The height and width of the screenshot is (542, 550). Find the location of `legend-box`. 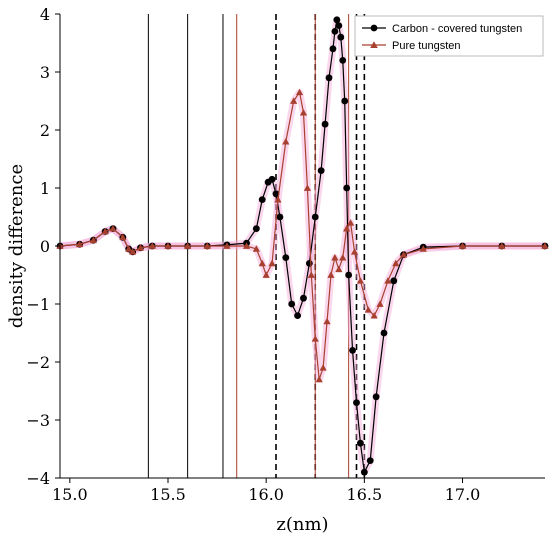

legend-box is located at coordinates (449, 36).